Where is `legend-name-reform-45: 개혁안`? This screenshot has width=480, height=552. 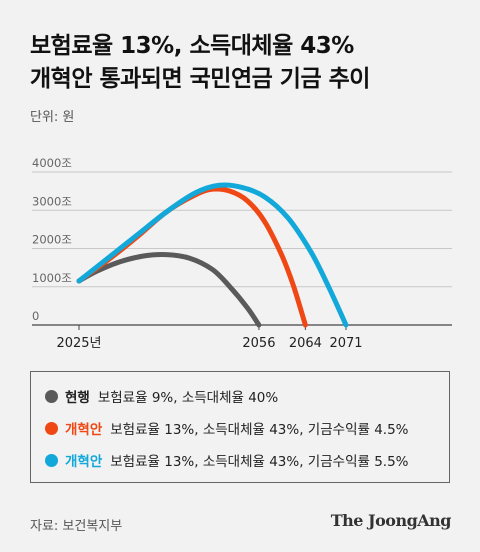 legend-name-reform-45: 개혁안 is located at coordinates (84, 430).